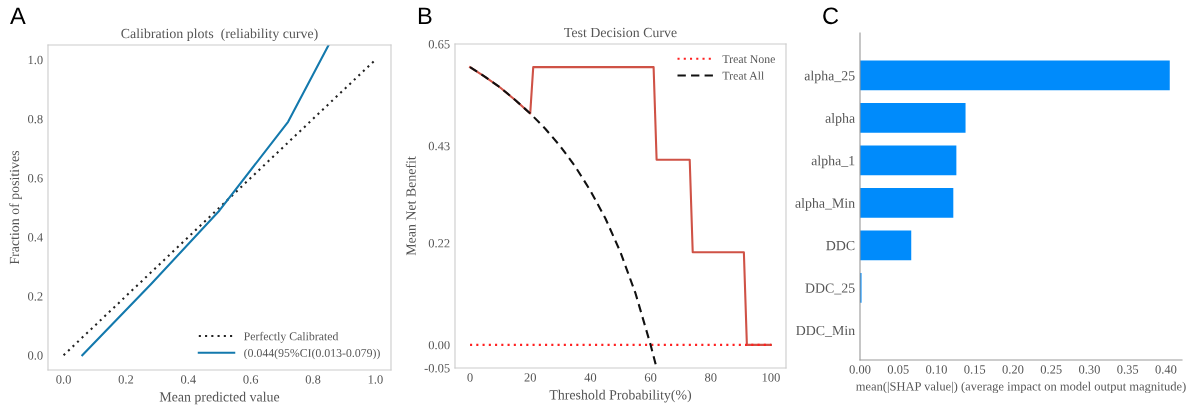 This screenshot has width=1194, height=412. I want to click on text: A, so click(18, 15).